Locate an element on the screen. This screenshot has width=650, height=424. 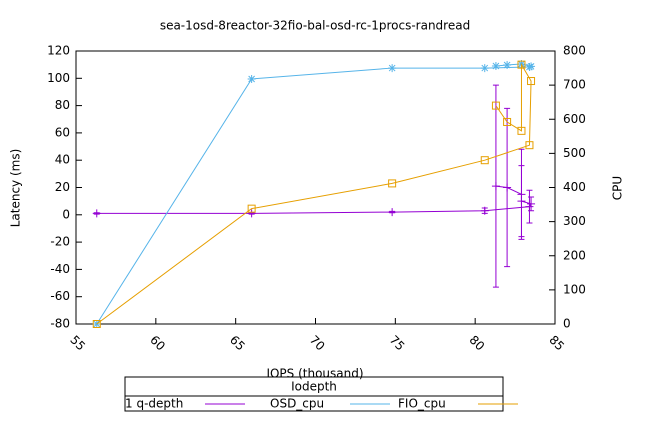
x-tick-label: 65 is located at coordinates (237, 343).